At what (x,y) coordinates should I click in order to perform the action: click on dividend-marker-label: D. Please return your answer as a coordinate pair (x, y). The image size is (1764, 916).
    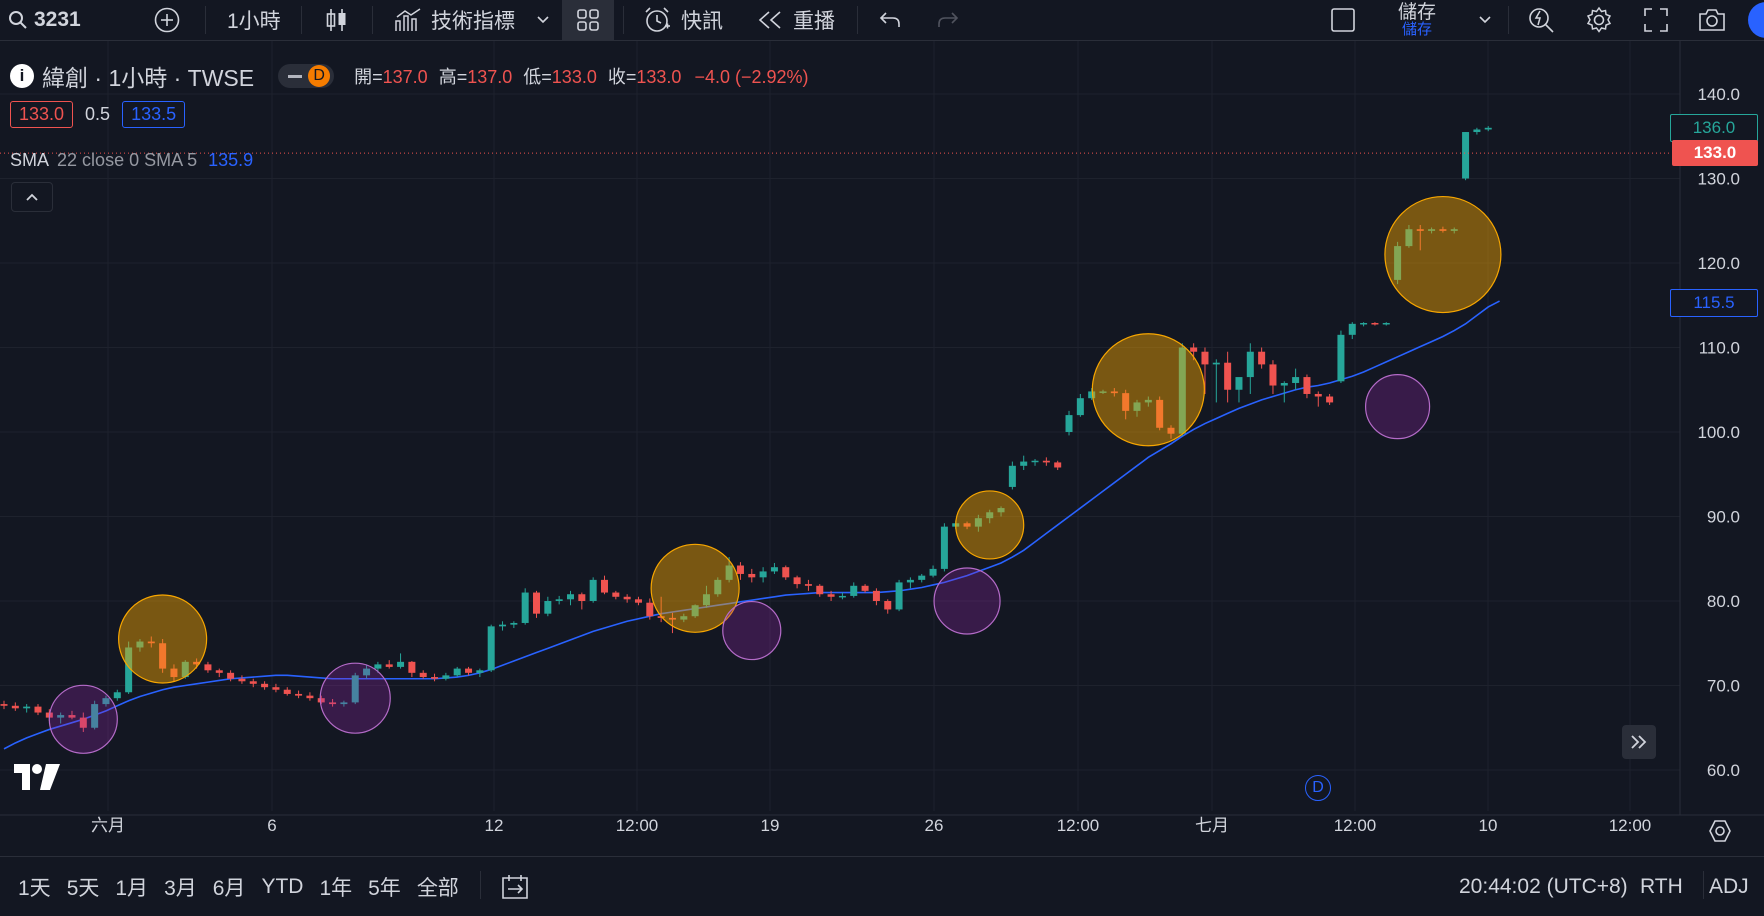
    Looking at the image, I should click on (1318, 787).